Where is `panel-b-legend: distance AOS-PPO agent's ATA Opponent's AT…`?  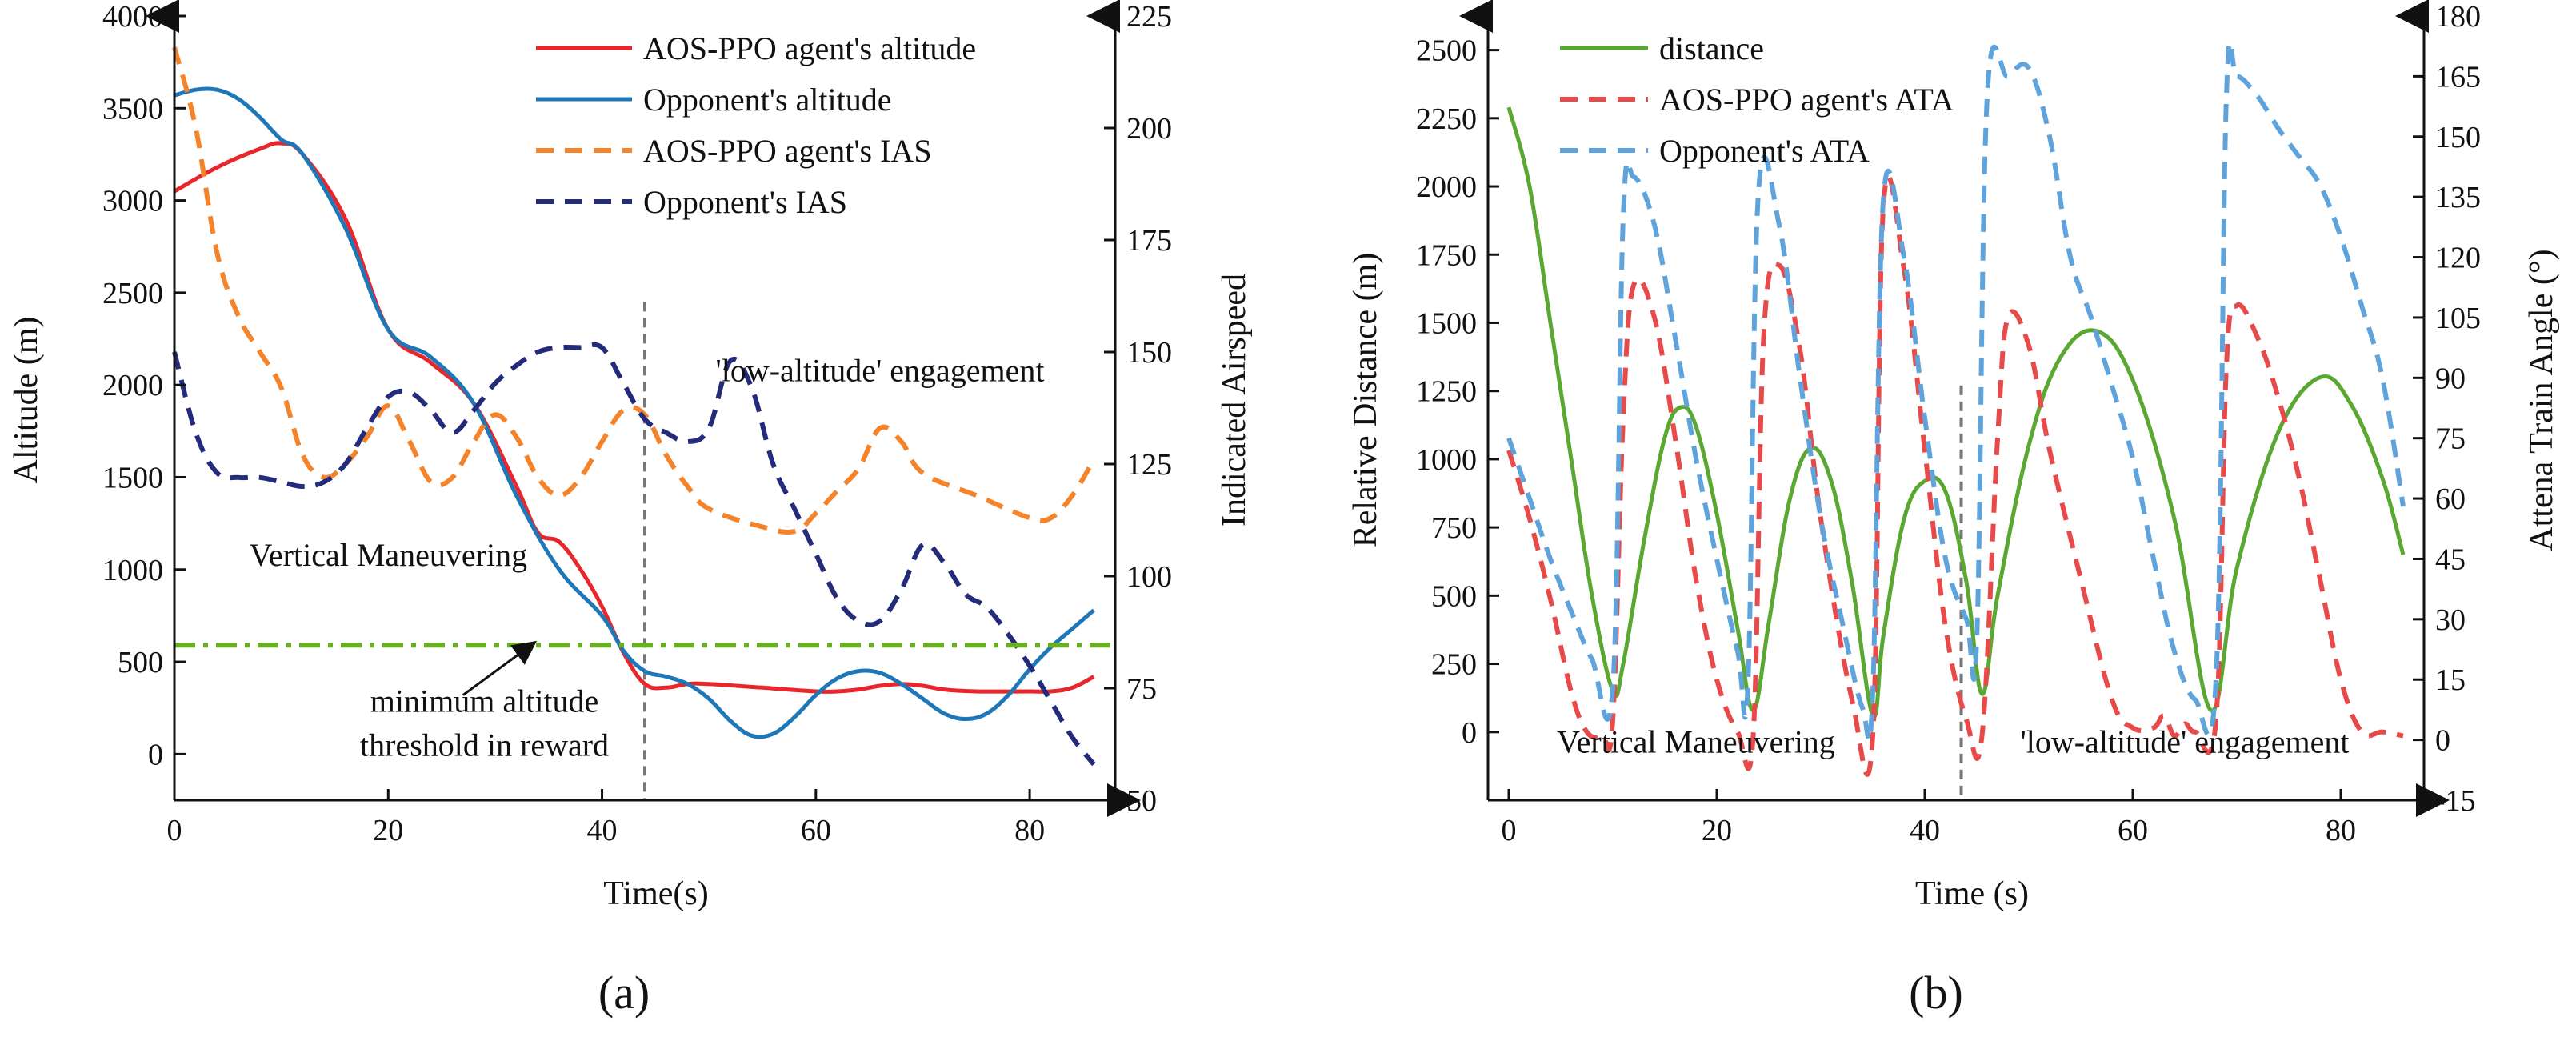
panel-b-legend: distance AOS-PPO agent's ATA Opponent's AT… is located at coordinates (1757, 99).